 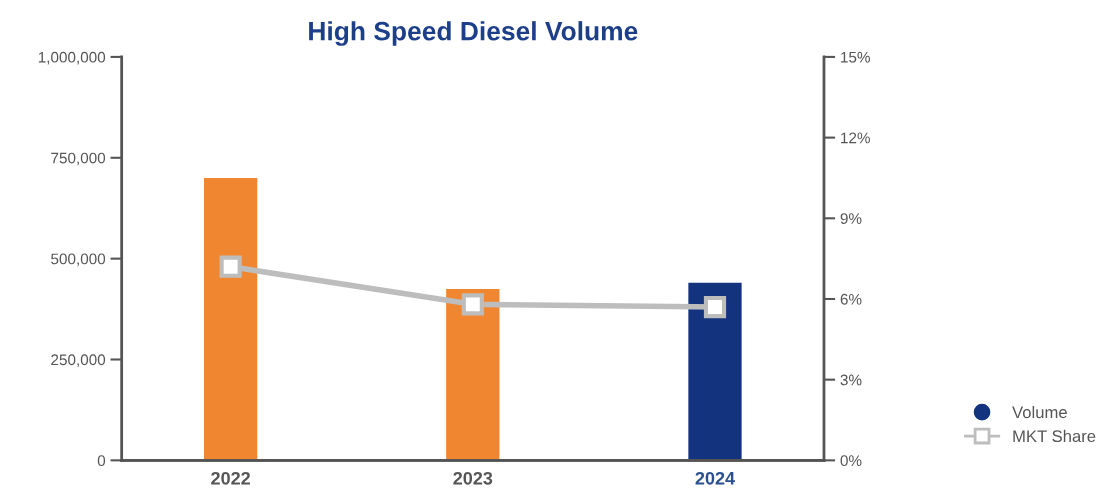 I want to click on y-tick-label: 250,000, so click(x=78, y=360).